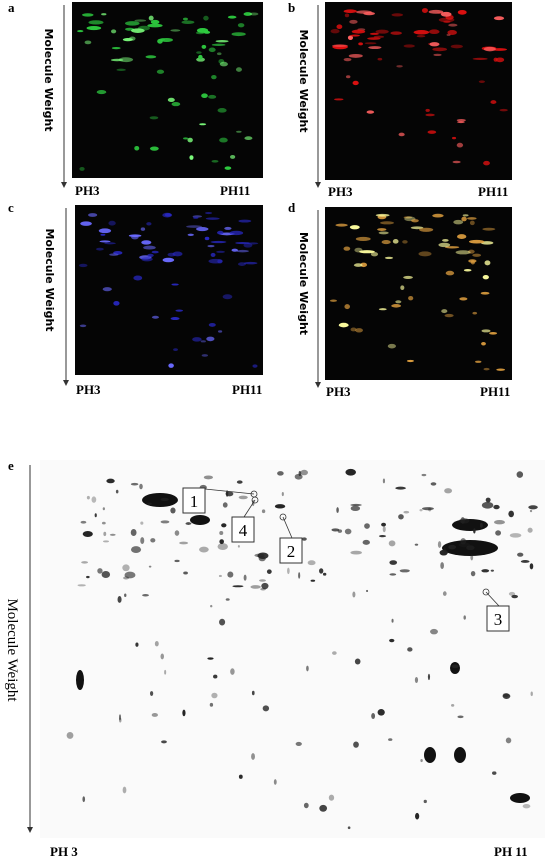  Describe the element at coordinates (87, 190) in the screenshot. I see `x-start-label: PH3` at that location.